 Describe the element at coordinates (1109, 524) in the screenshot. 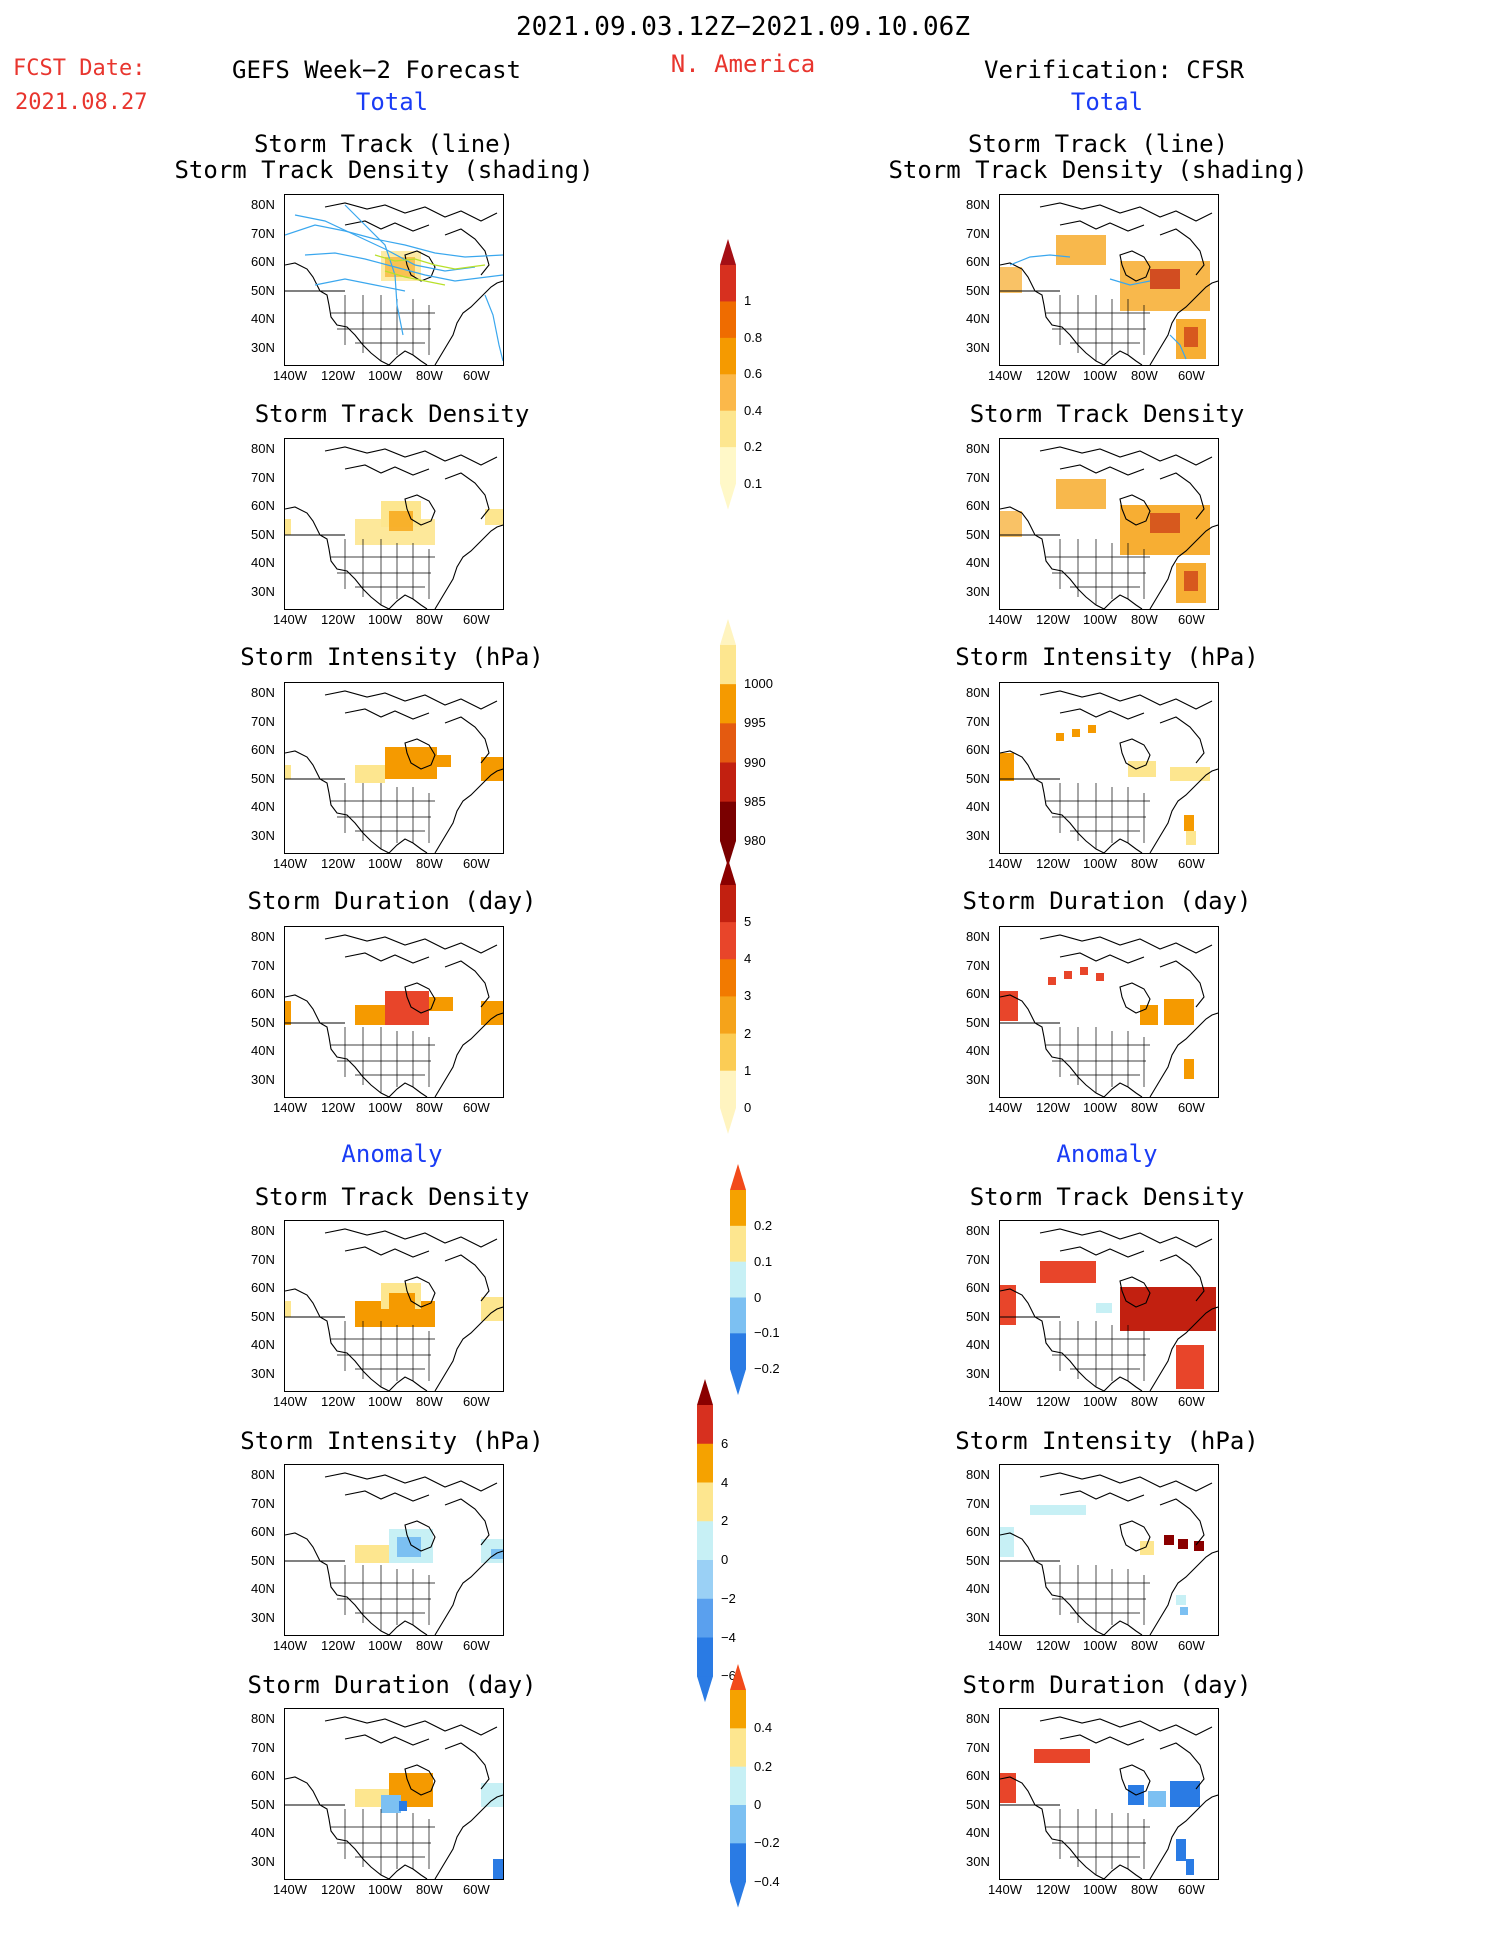

I see `map-cfsr-density` at that location.